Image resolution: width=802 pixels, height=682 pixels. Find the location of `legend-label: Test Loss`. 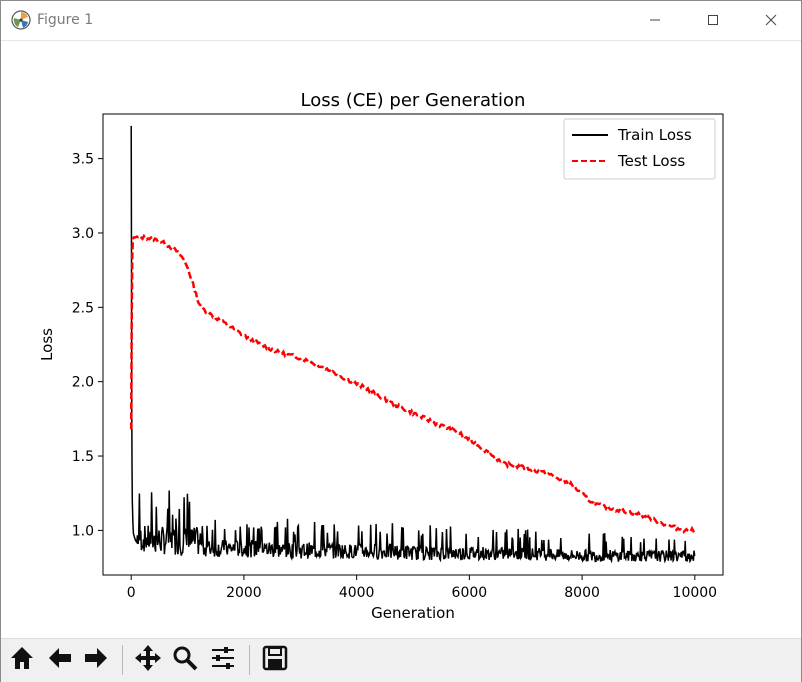

legend-label: Test Loss is located at coordinates (651, 161).